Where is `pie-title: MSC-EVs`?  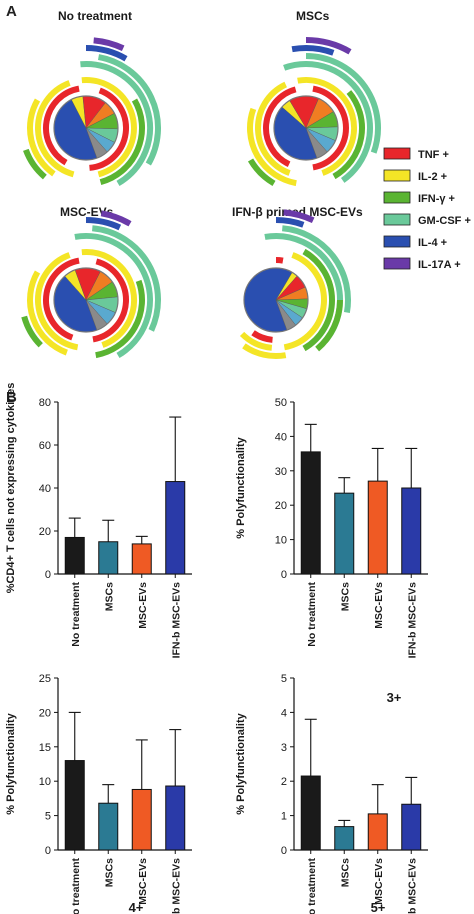 pie-title: MSC-EVs is located at coordinates (87, 212).